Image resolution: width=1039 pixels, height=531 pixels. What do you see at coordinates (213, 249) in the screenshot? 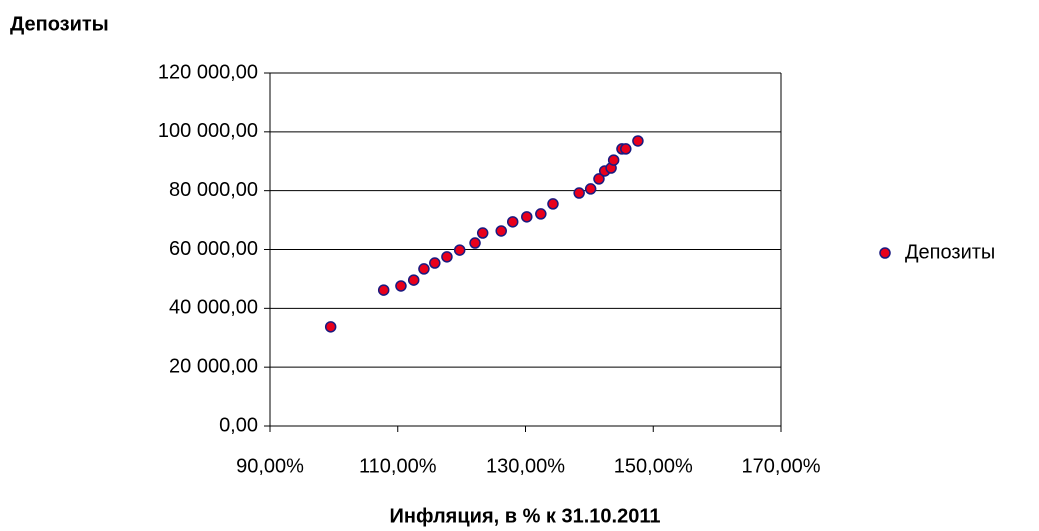
I see `y-tick-label: 60 000,00` at bounding box center [213, 249].